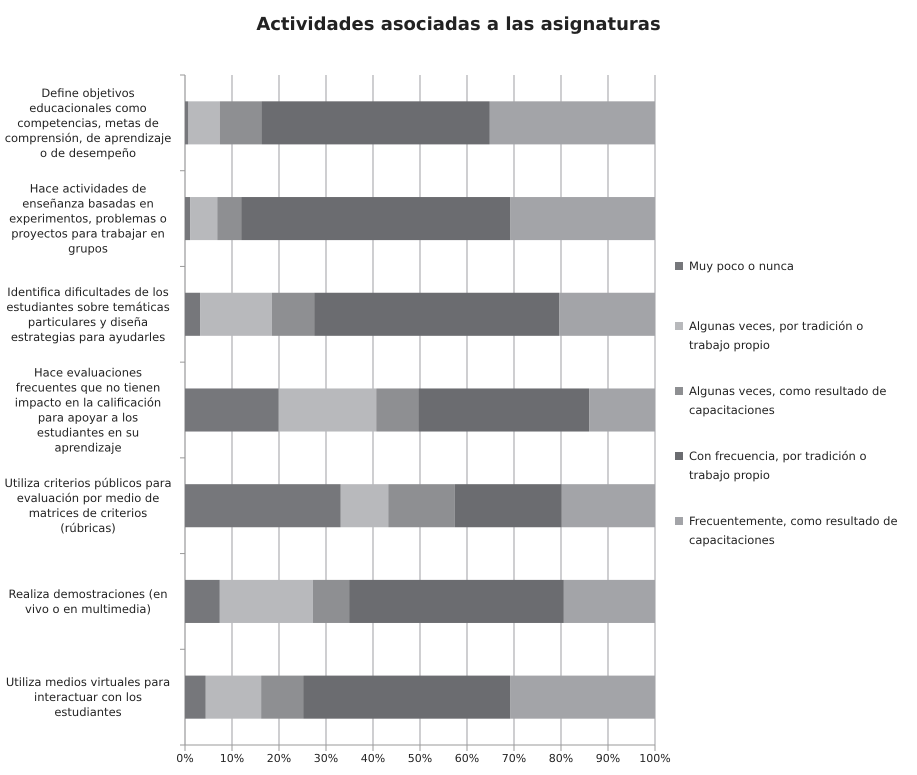 The width and height of the screenshot is (917, 775). What do you see at coordinates (514, 758) in the screenshot?
I see `x-tick-label: 70%` at bounding box center [514, 758].